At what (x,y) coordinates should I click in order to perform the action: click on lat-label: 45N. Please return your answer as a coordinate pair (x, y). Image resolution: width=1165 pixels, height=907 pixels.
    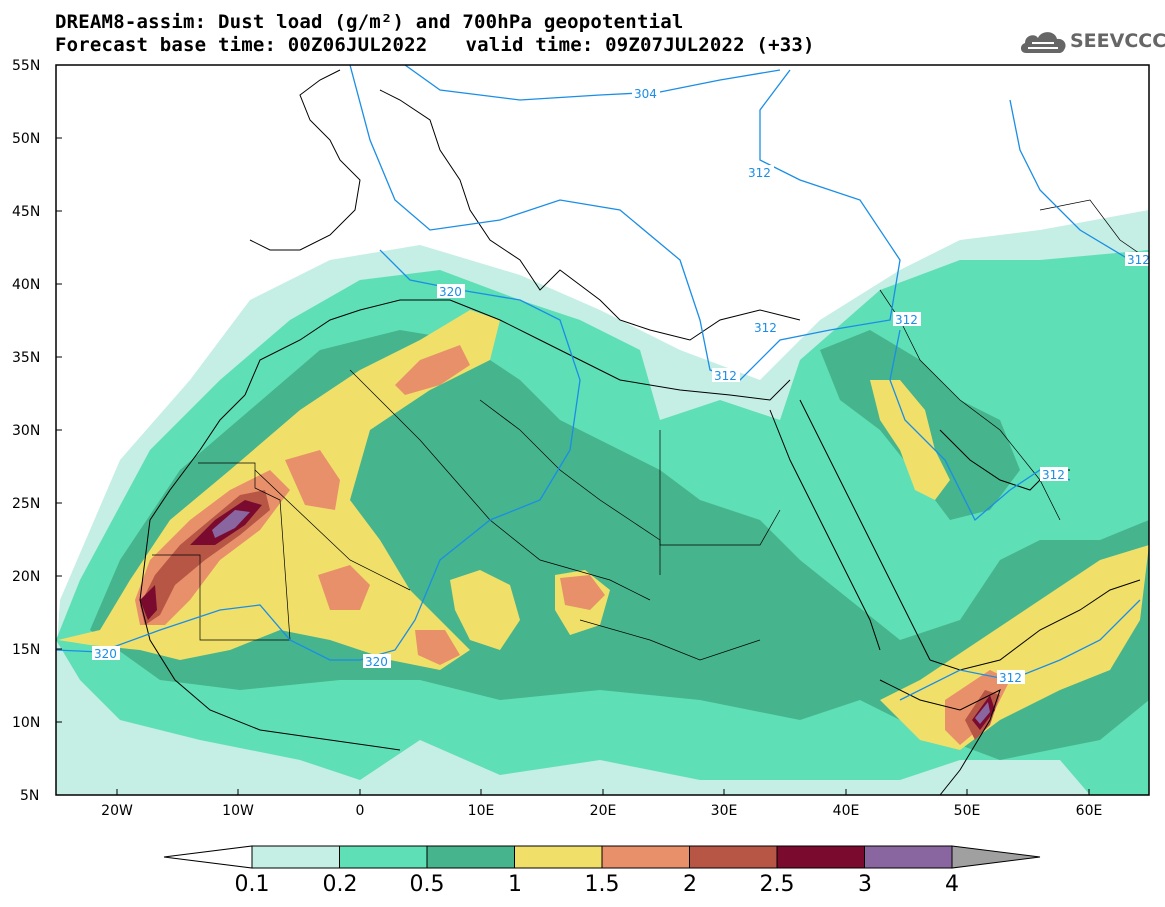
    Looking at the image, I should click on (26, 212).